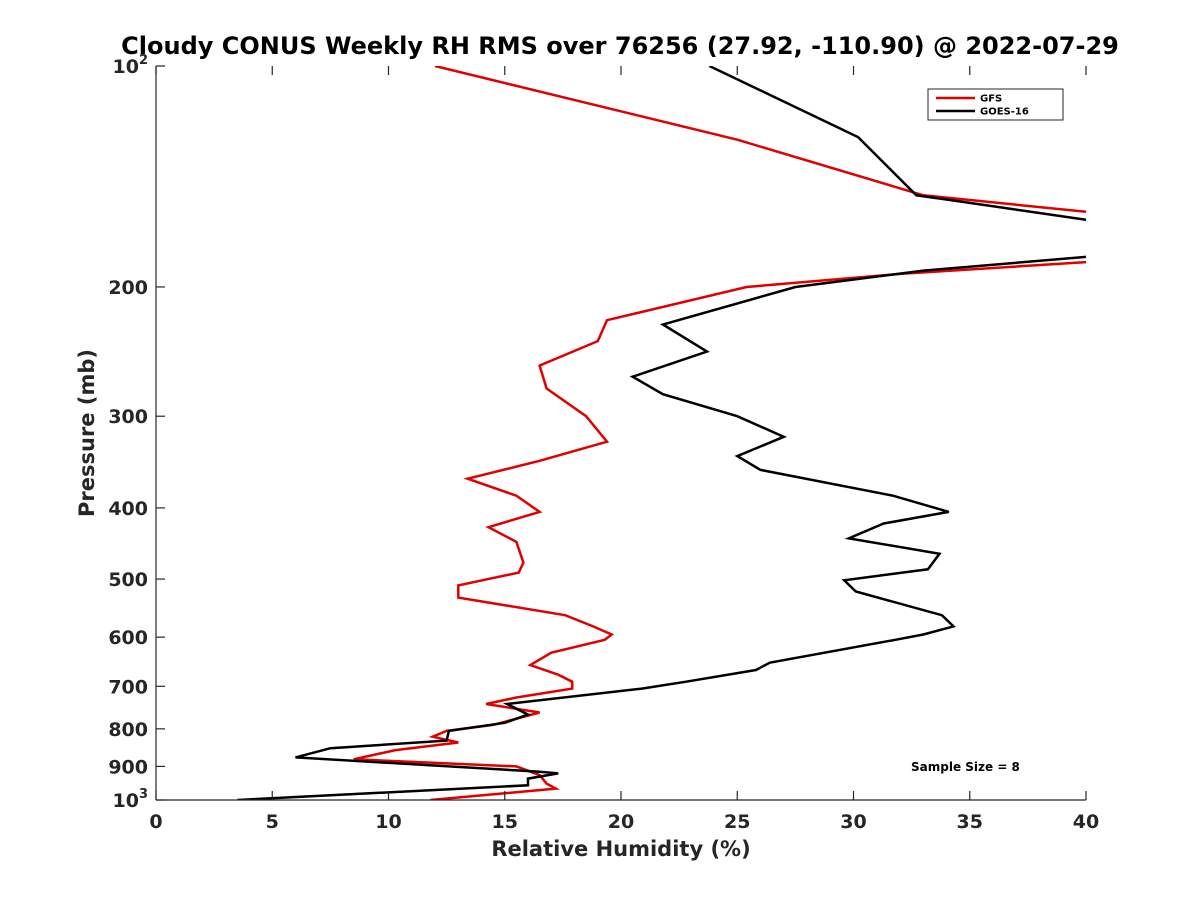 The width and height of the screenshot is (1200, 900). What do you see at coordinates (853, 822) in the screenshot?
I see `x-tick-label: 30` at bounding box center [853, 822].